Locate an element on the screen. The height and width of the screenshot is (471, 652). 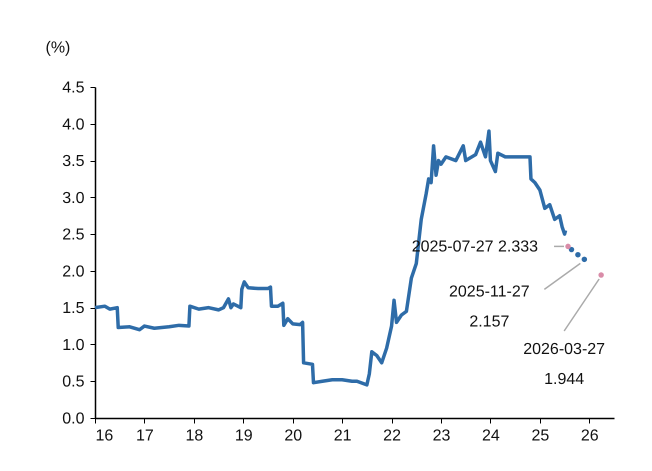
x-tick-label: 18 is located at coordinates (194, 436).